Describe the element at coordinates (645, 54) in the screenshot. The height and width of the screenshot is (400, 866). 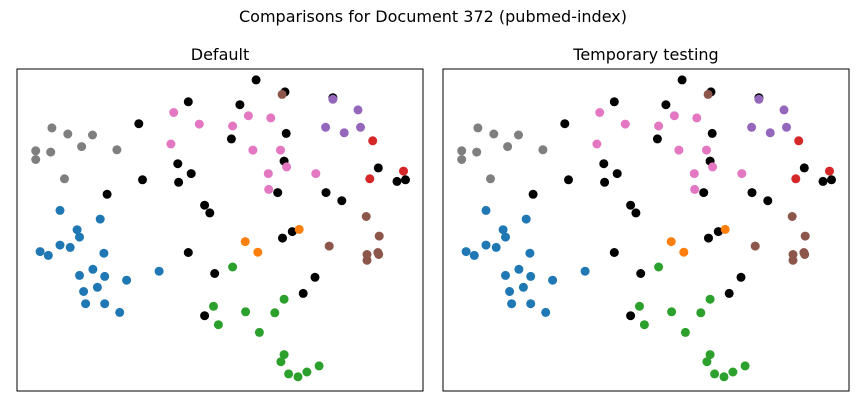
I see `subplot-title-temporary-testing: Temporary testing` at that location.